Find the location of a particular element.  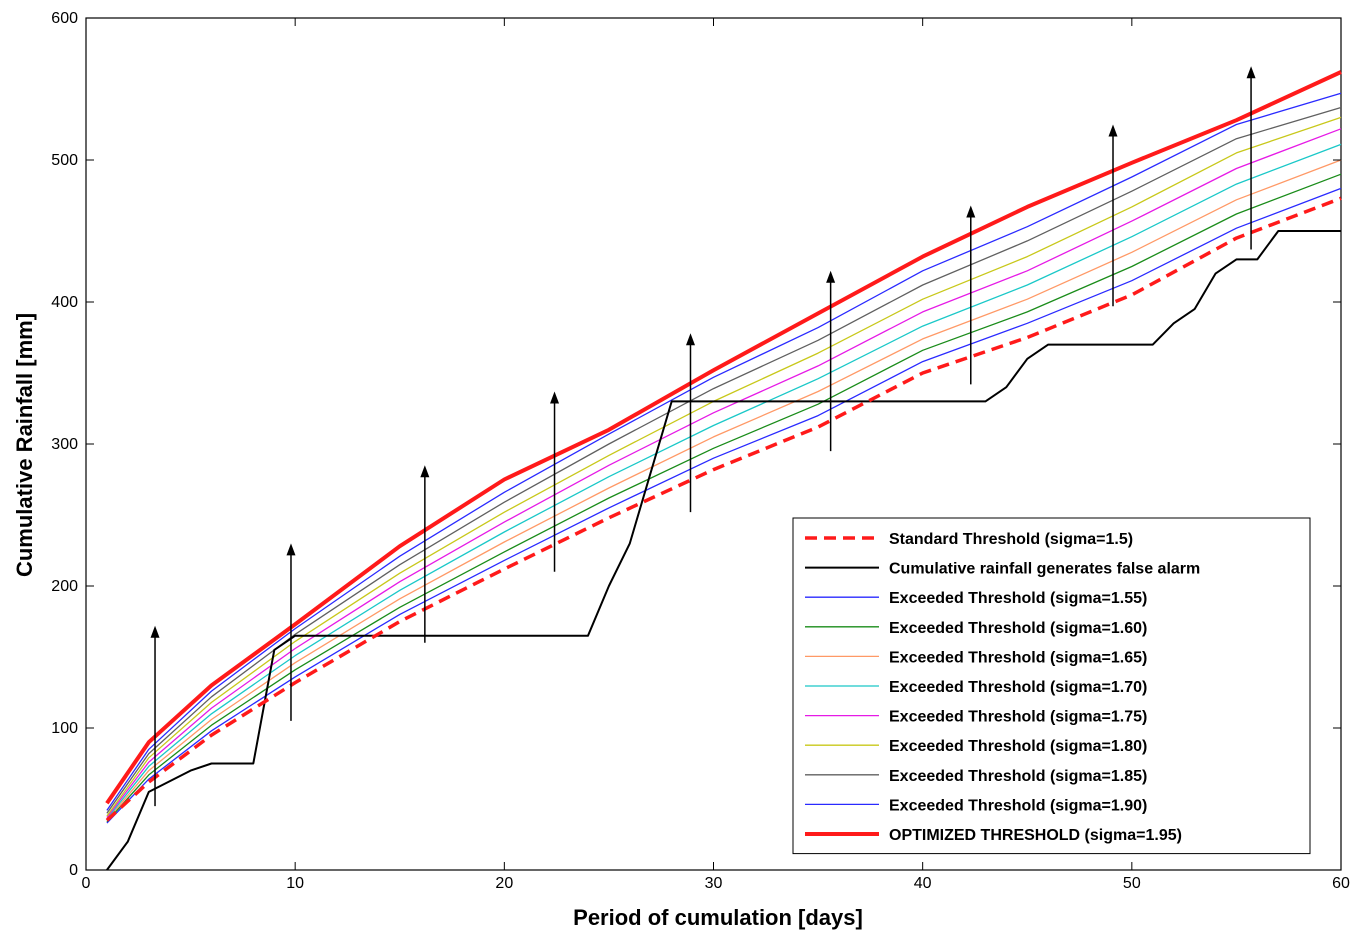

legend-entry: Exceeded Threshold (sigma=1.90) is located at coordinates (1018, 805).